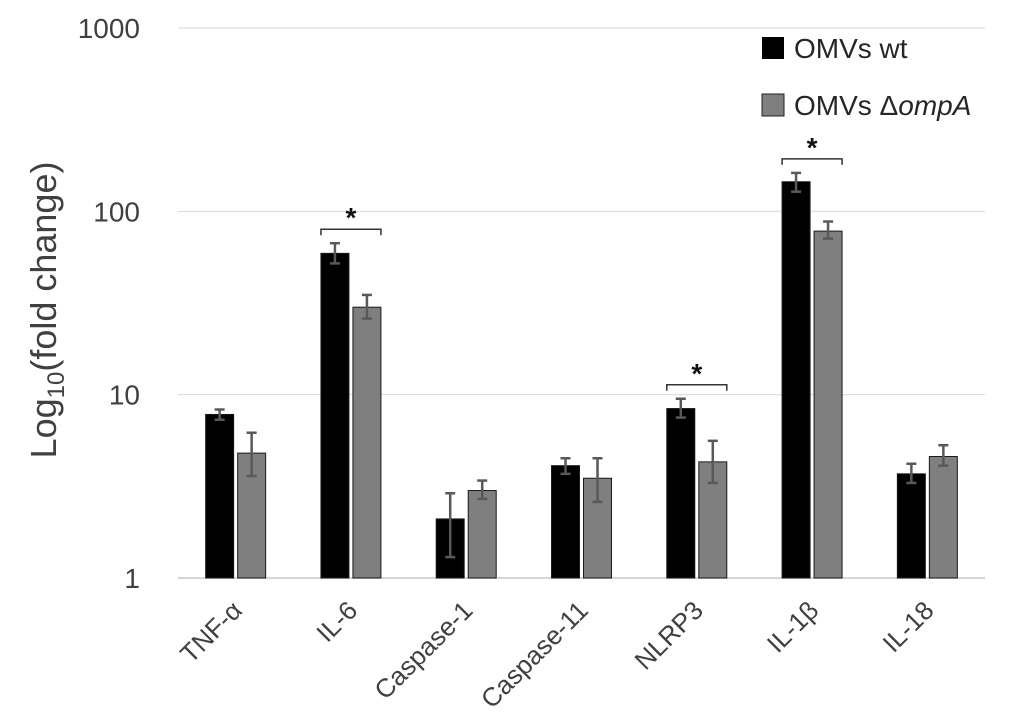  I want to click on x-category-label: IL-6, so click(336, 621).